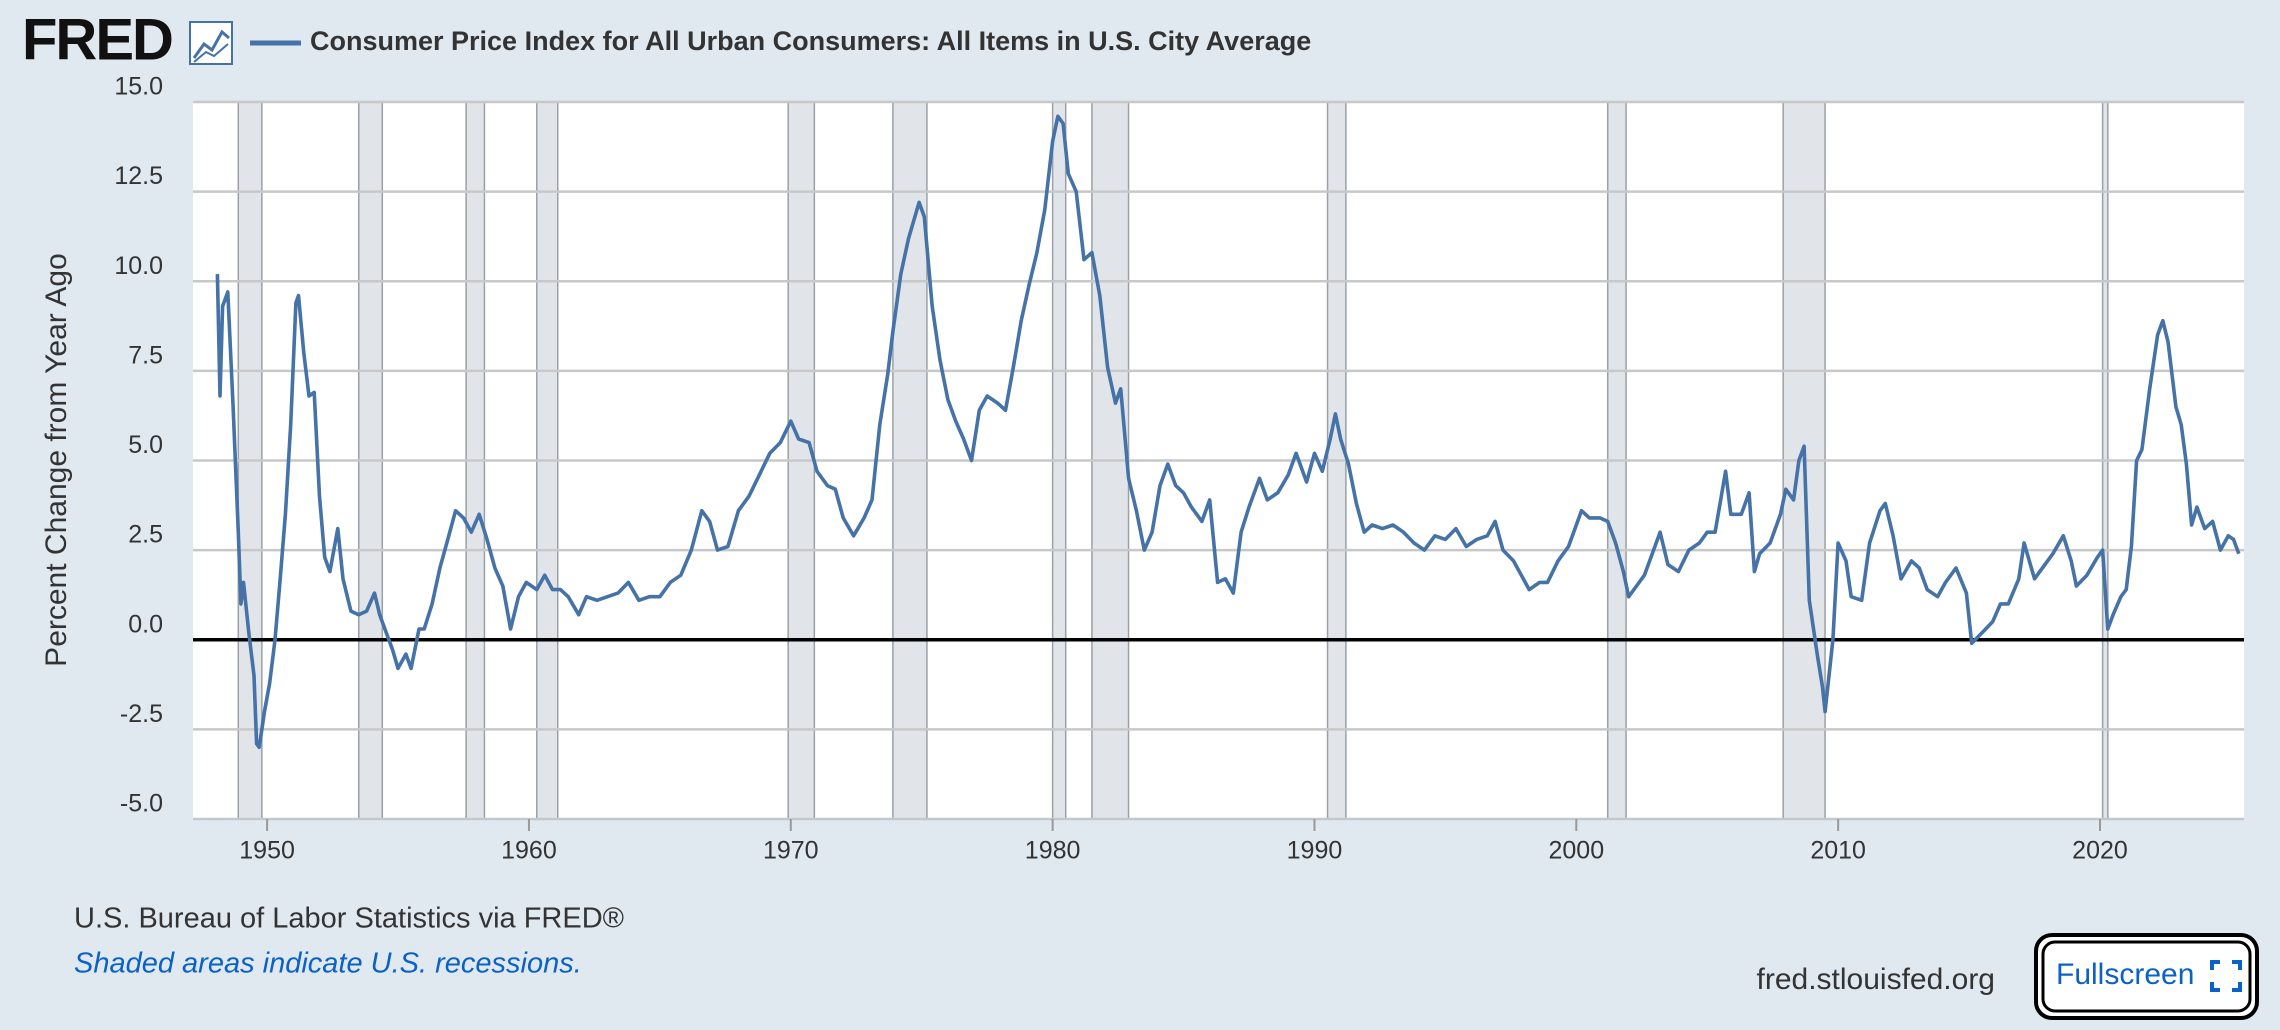 The height and width of the screenshot is (1030, 2280). What do you see at coordinates (138, 176) in the screenshot?
I see `y-tick-label: 12.5` at bounding box center [138, 176].